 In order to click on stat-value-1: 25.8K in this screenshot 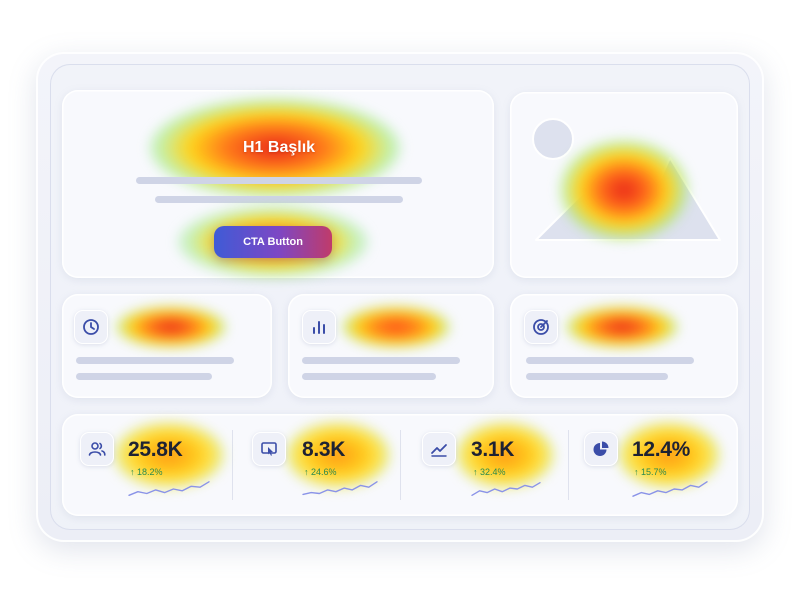, I will do `click(155, 449)`.